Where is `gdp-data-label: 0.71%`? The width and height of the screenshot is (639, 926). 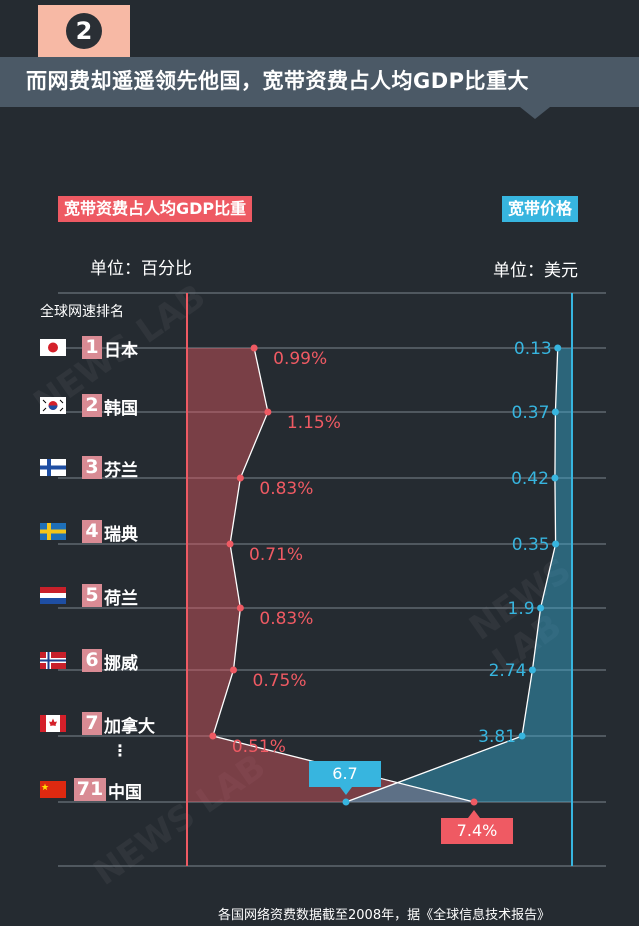
gdp-data-label: 0.71% is located at coordinates (276, 555).